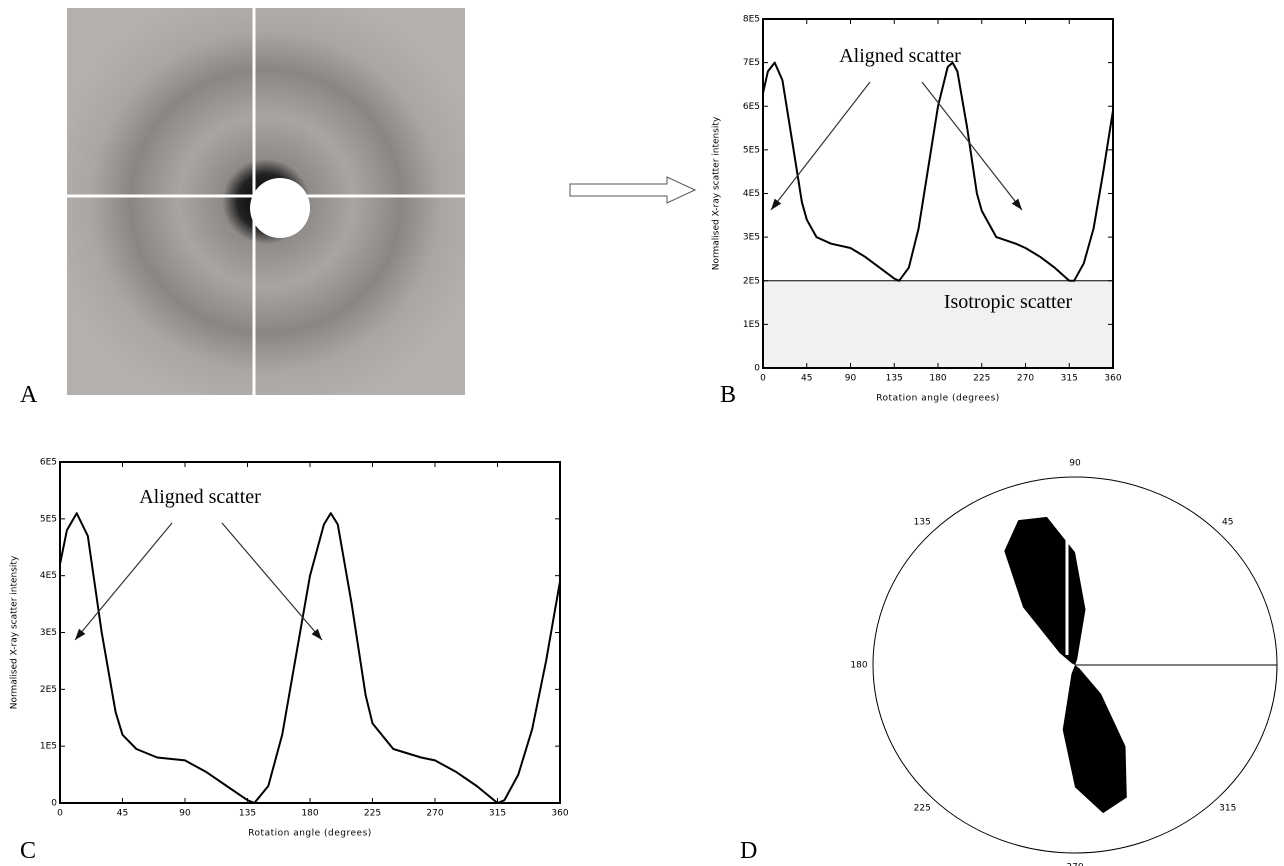 This screenshot has width=1284, height=866. I want to click on angle-tick-label: 270, so click(1074, 864).